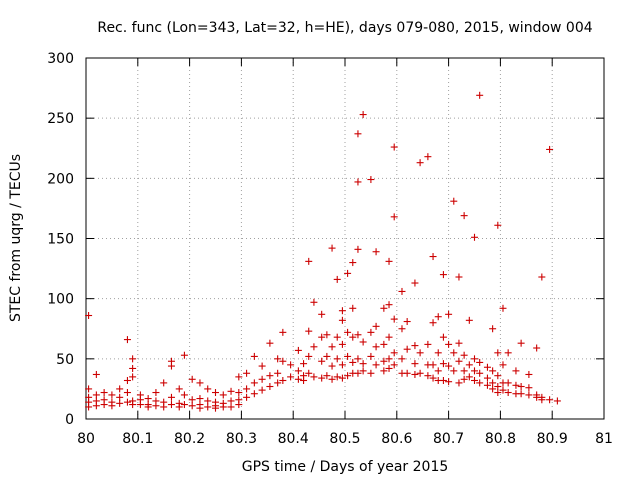  Describe the element at coordinates (604, 439) in the screenshot. I see `x-tick-label: 81` at that location.